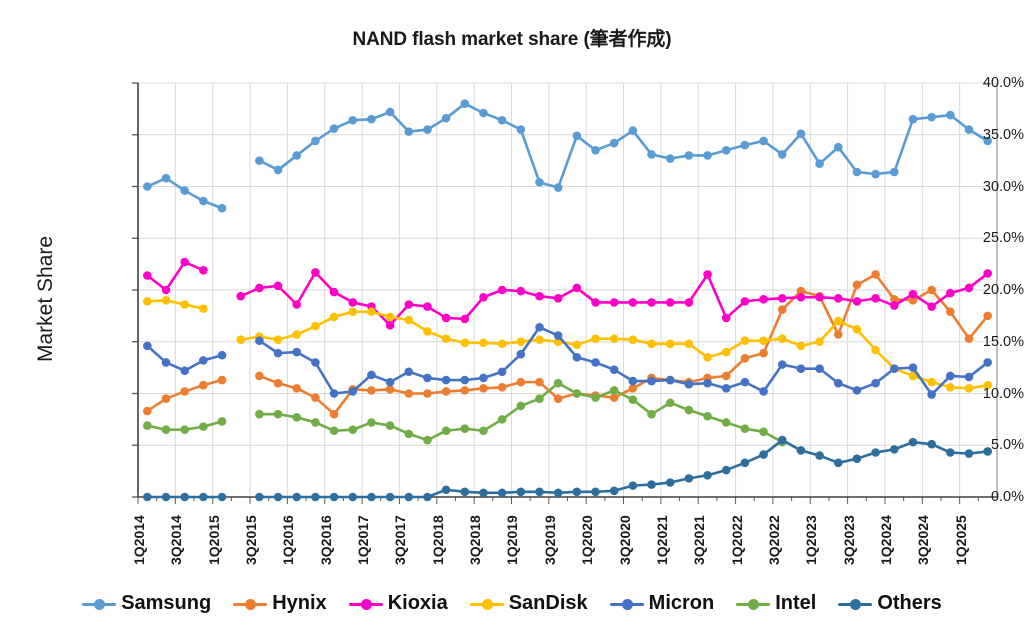  Describe the element at coordinates (139, 540) in the screenshot. I see `x-axis-tick-label: 1Q2014` at that location.